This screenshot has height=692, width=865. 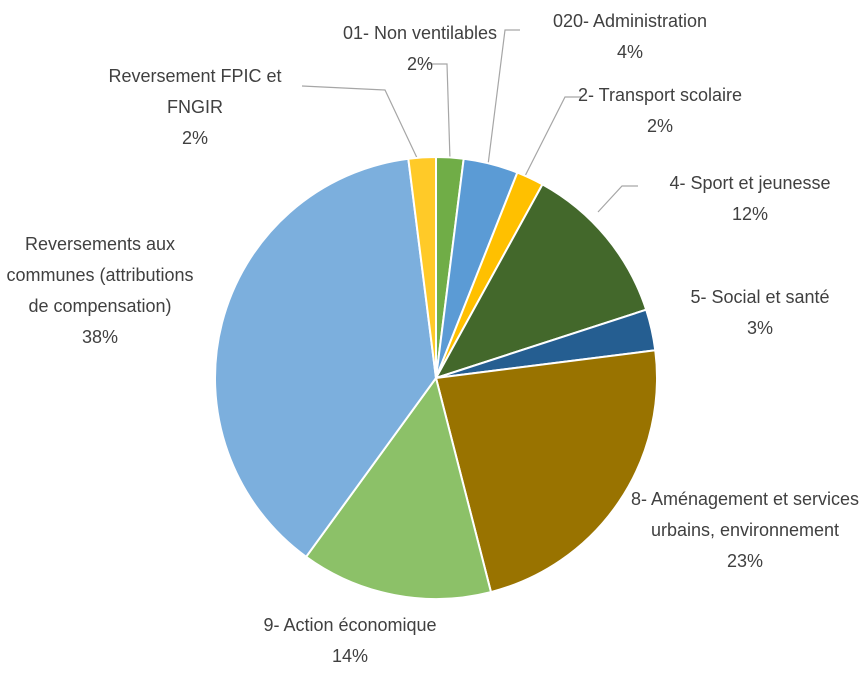 What do you see at coordinates (195, 91) in the screenshot?
I see `category-name: Reversement FPIC et FNGIR` at bounding box center [195, 91].